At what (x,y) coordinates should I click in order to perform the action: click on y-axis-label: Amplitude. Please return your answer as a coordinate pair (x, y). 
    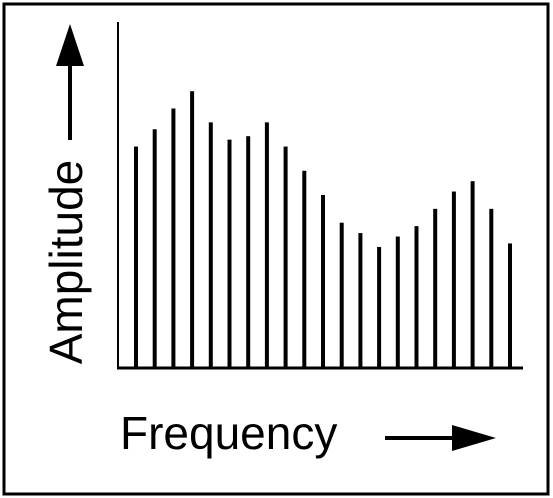
    Looking at the image, I should click on (66, 262).